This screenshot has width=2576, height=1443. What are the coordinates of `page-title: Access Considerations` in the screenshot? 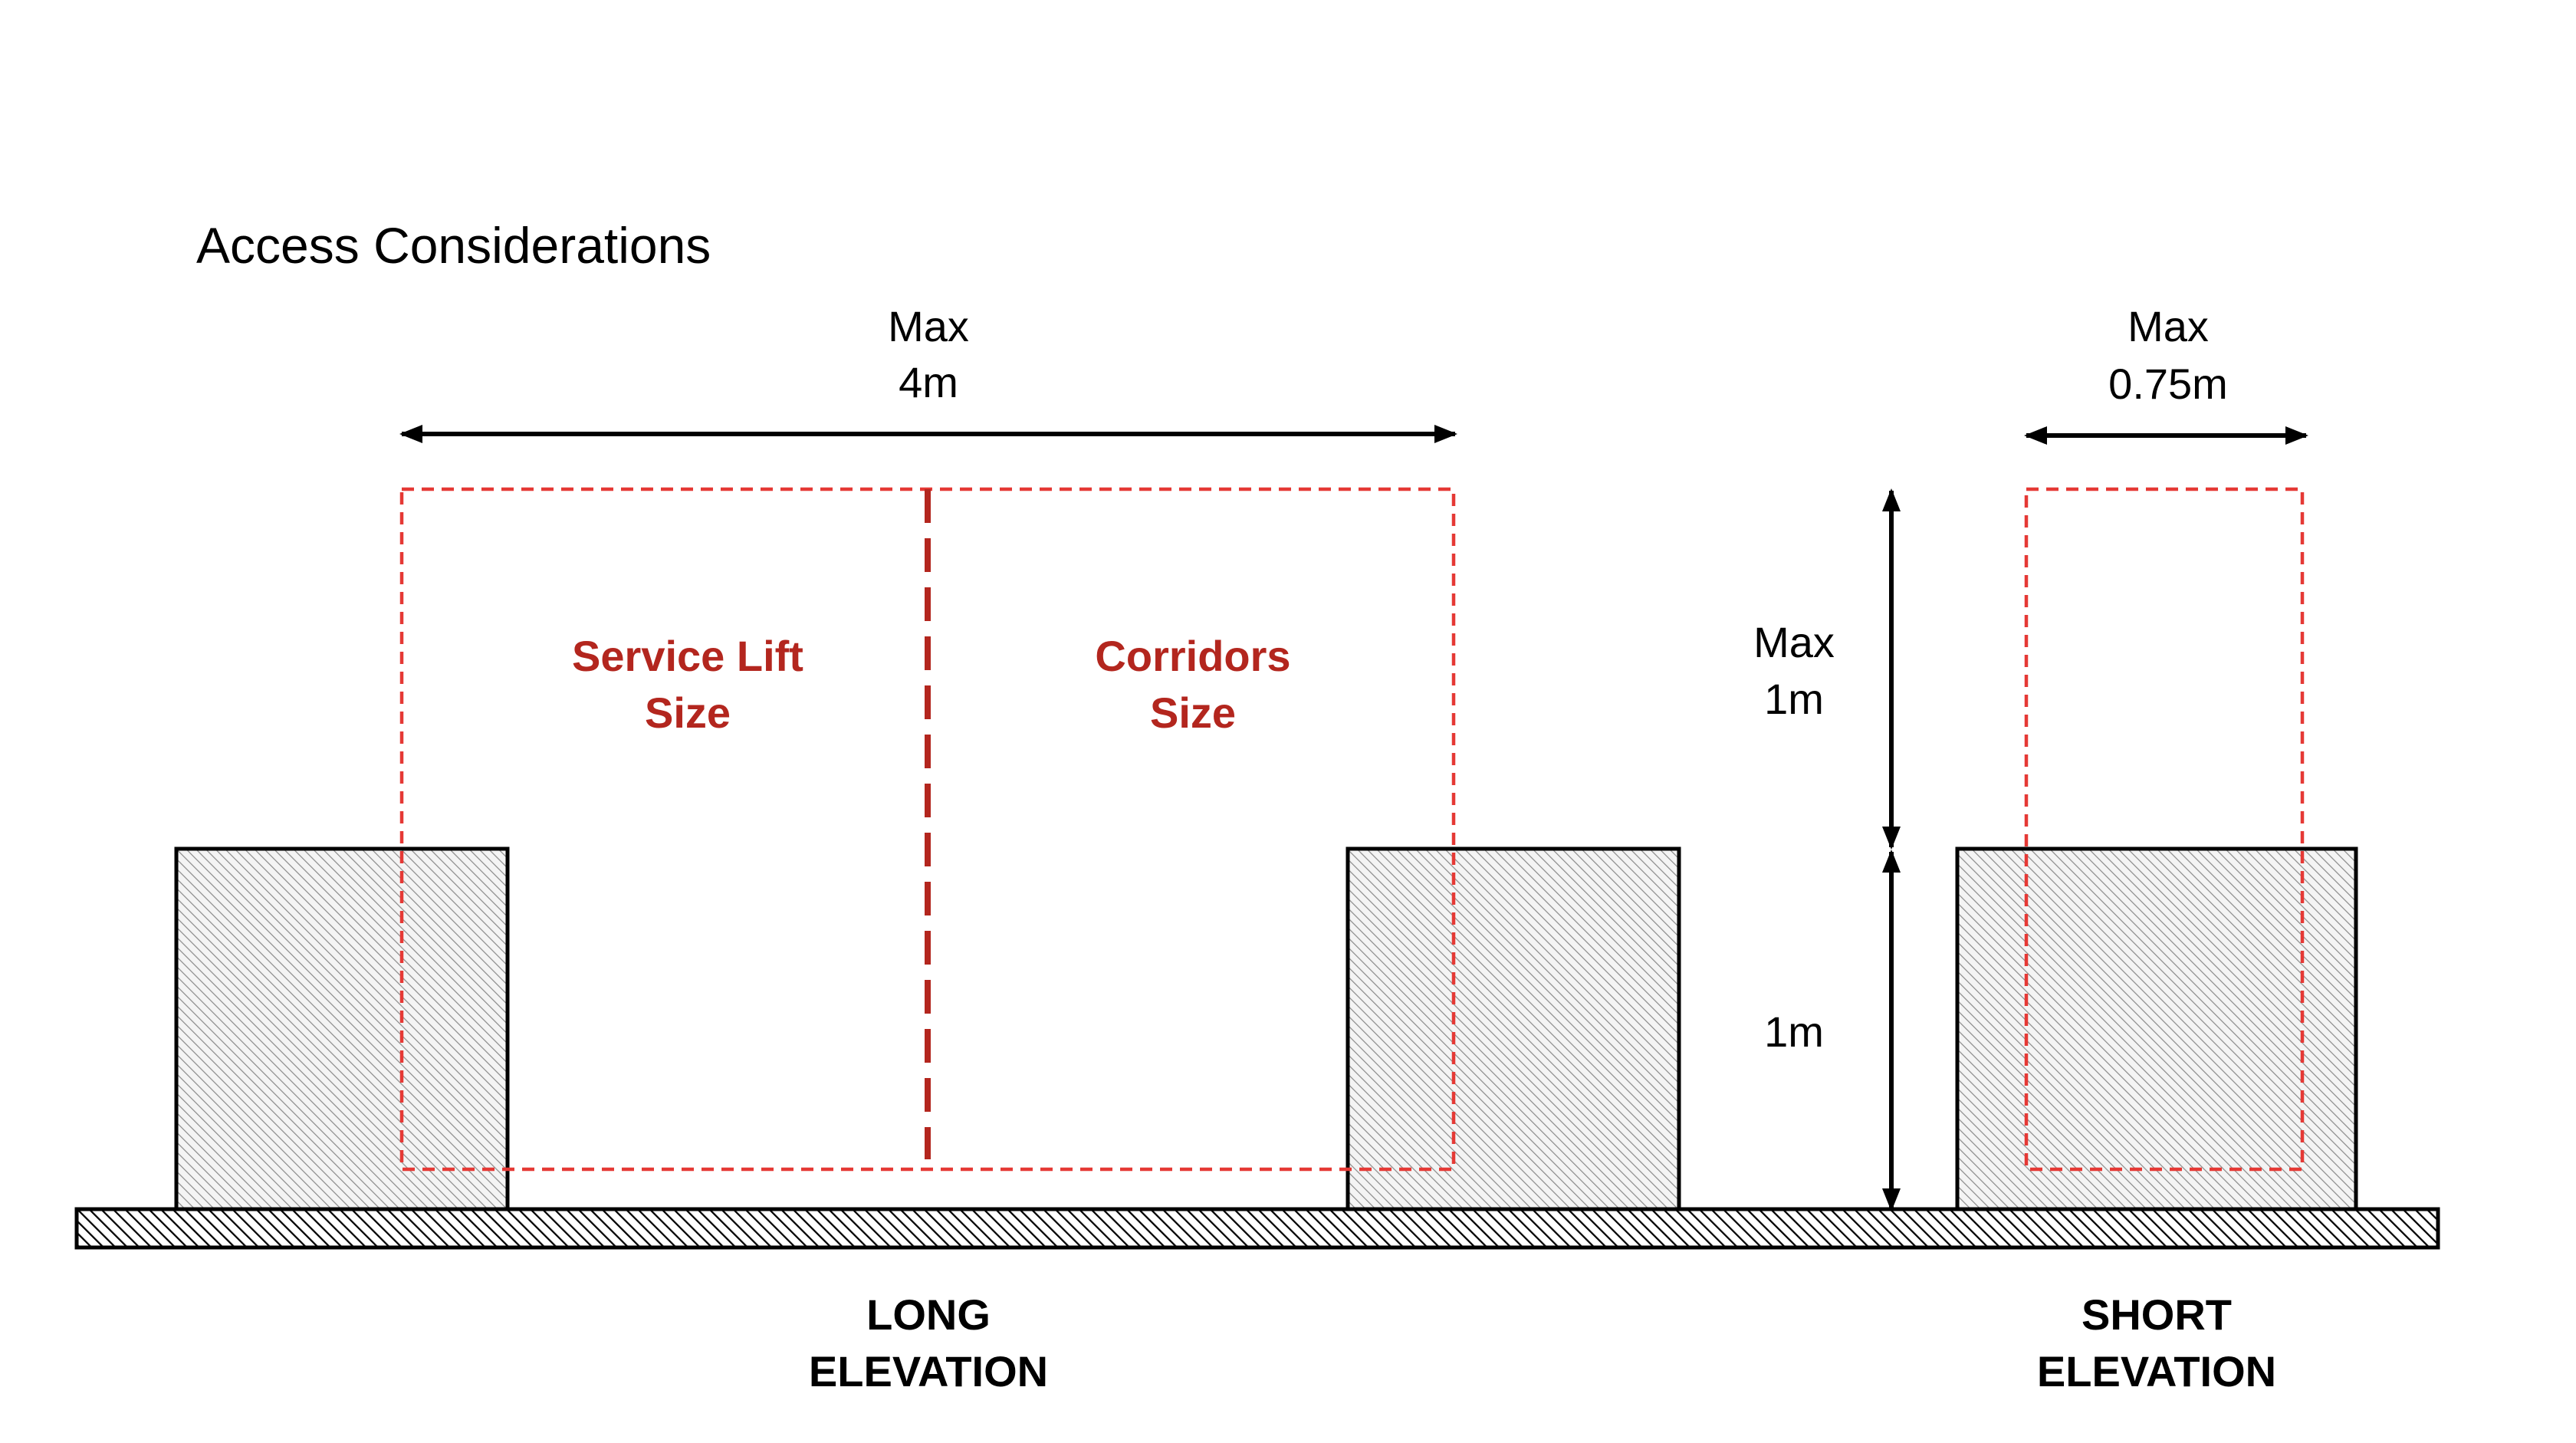 It's located at (453, 245).